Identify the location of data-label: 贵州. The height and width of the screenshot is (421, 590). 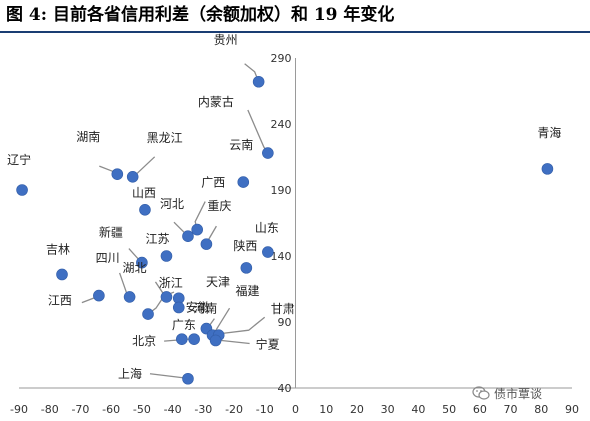
(226, 40).